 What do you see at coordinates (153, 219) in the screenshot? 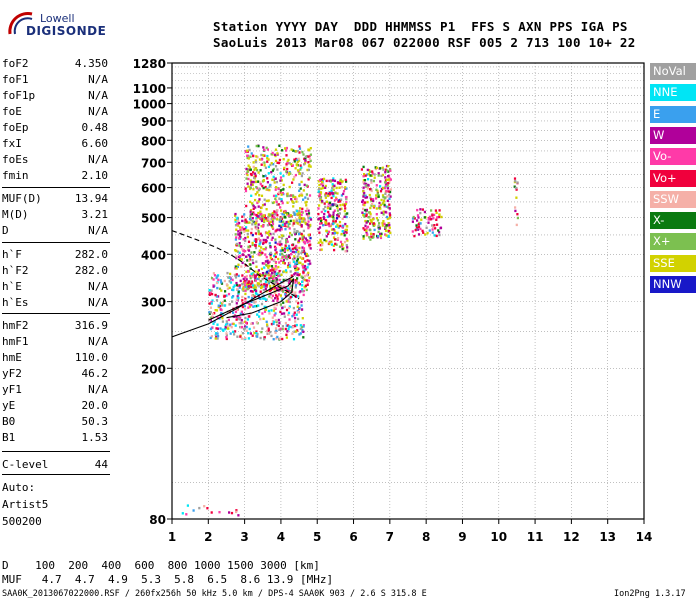
I see `y-tick-label: 500` at bounding box center [153, 219].